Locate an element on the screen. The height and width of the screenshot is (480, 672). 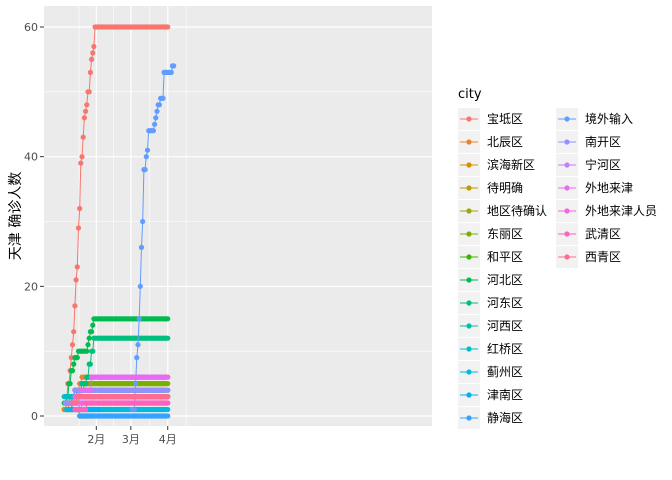
legend-label: 宁河区 is located at coordinates (603, 164).